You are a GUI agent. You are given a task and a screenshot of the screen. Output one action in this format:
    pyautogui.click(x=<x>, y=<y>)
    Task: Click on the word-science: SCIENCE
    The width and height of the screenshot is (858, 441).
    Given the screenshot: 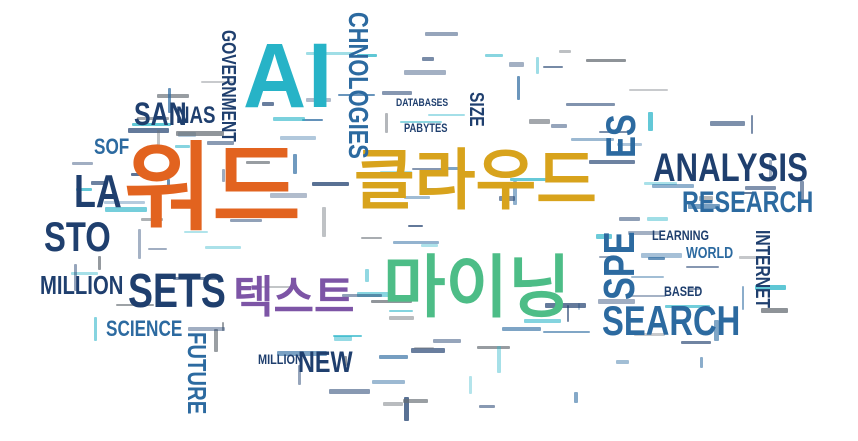 What is the action you would take?
    pyautogui.click(x=144, y=328)
    